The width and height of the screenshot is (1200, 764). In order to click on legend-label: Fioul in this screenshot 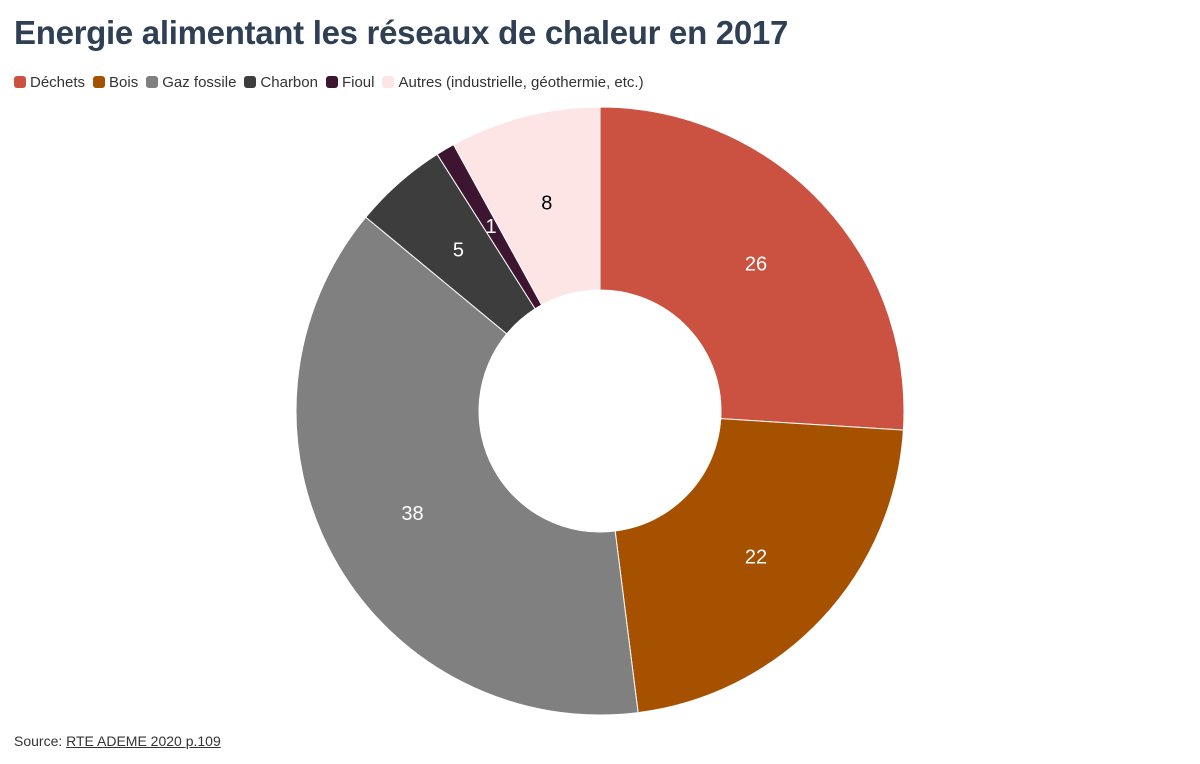, I will do `click(358, 82)`.